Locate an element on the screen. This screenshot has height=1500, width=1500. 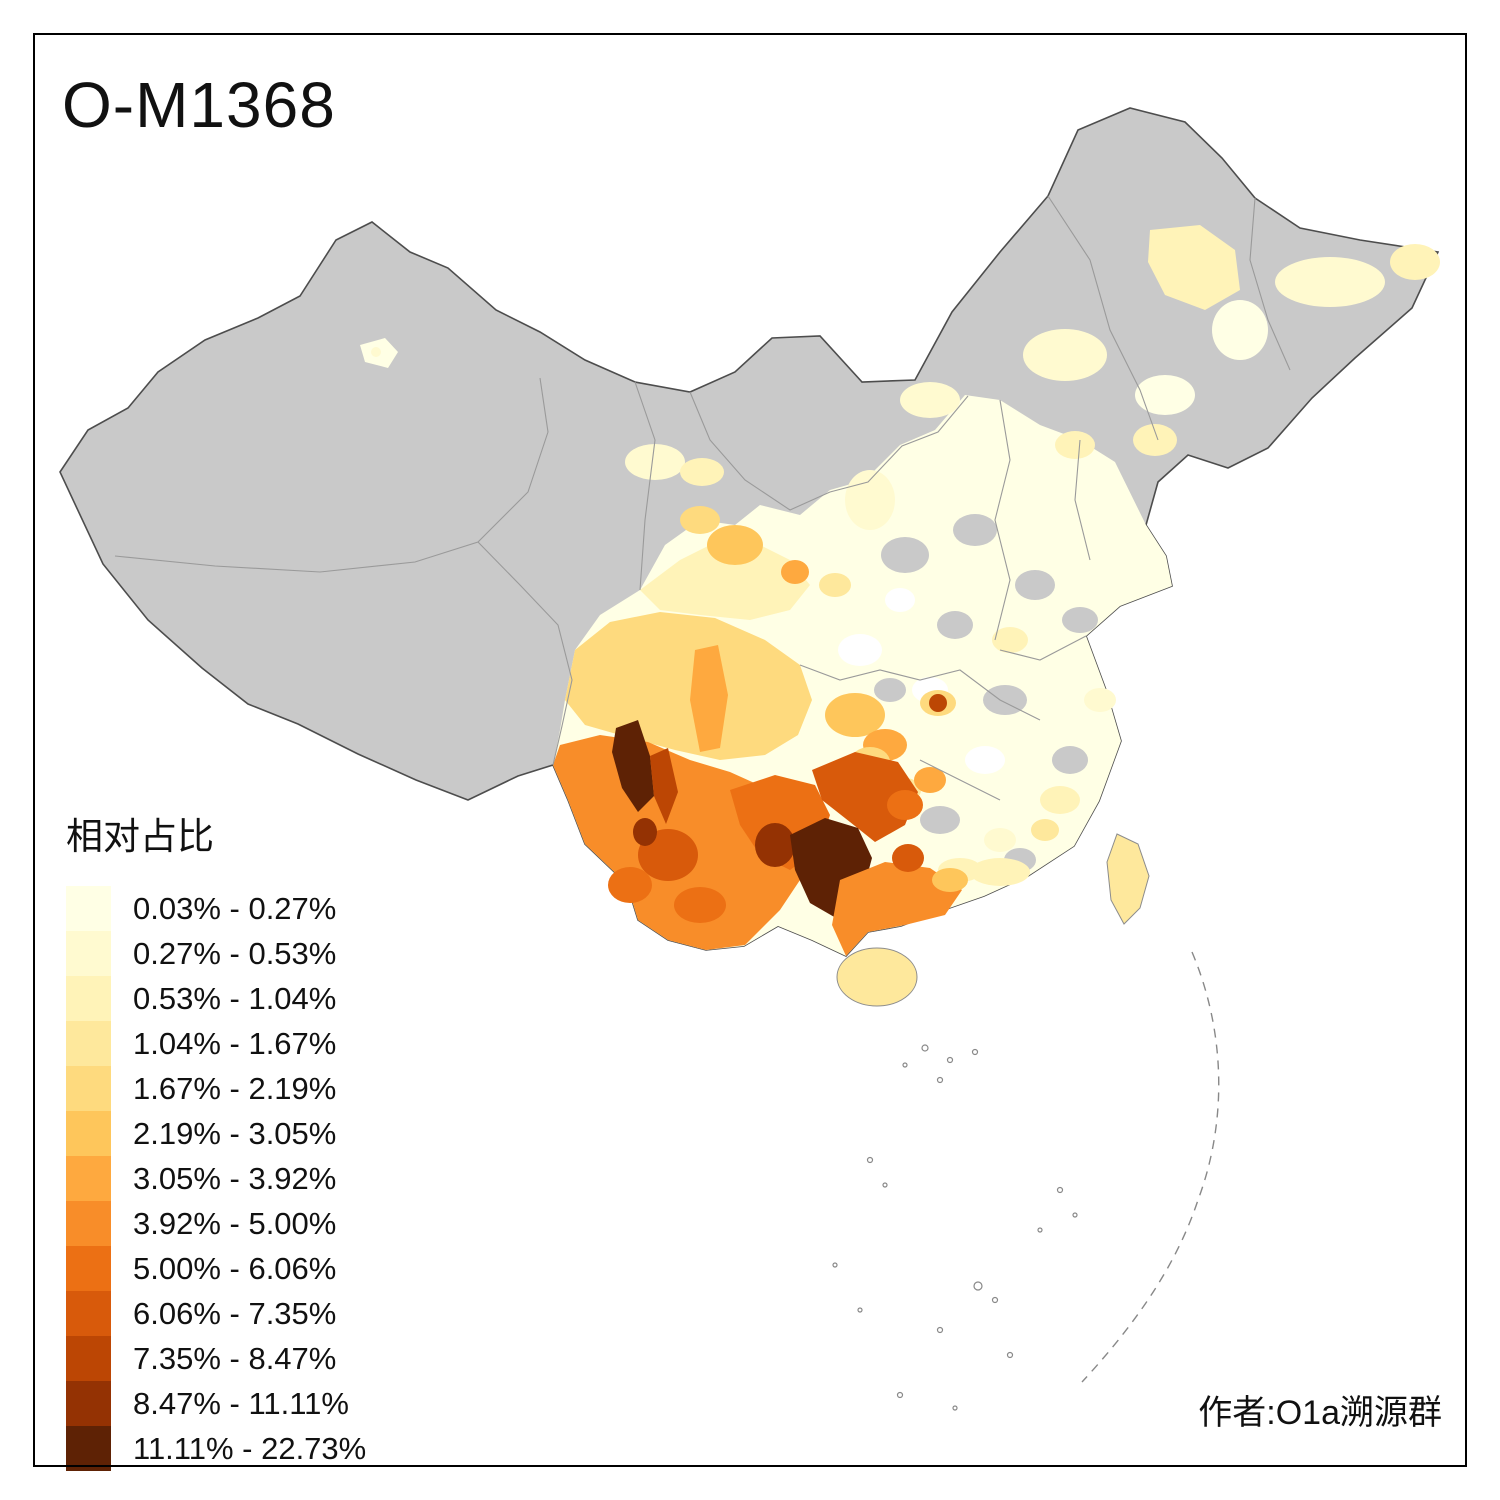
legend-item-label: 1.67% - 2.19% is located at coordinates (235, 1088).